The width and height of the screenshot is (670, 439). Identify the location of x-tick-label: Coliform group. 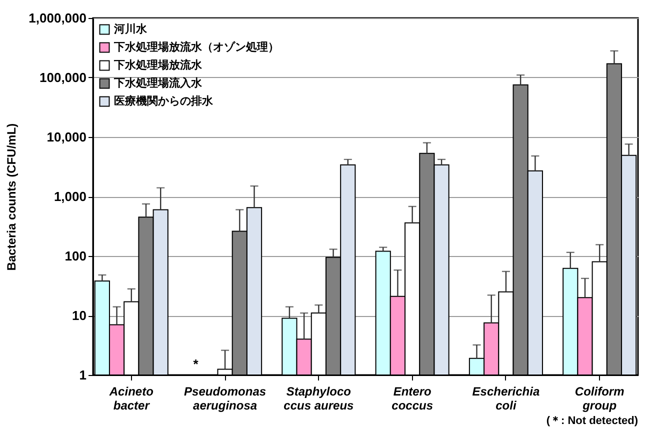
(599, 398).